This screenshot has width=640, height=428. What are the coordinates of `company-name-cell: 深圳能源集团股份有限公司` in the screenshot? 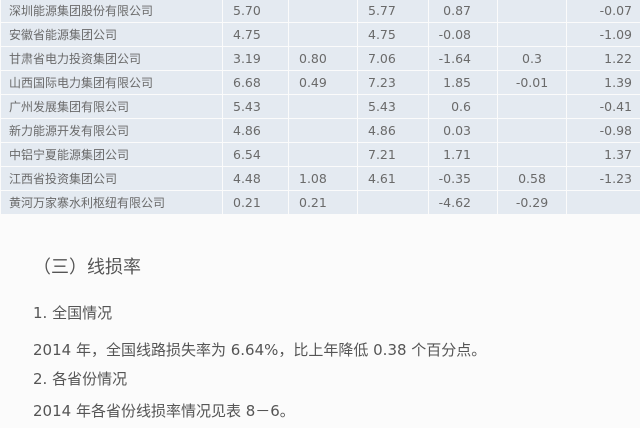 It's located at (111, 11).